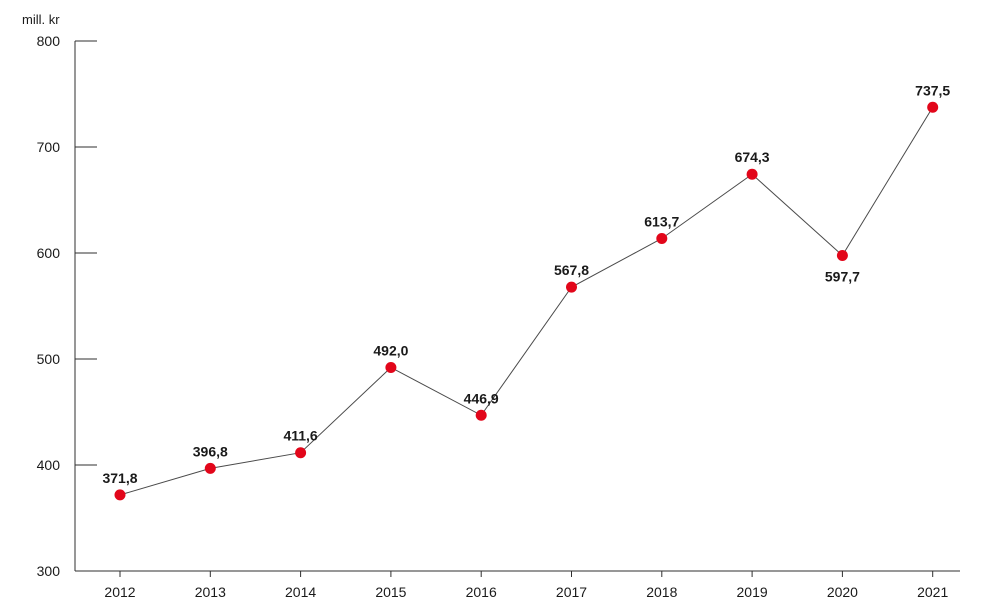  Describe the element at coordinates (752, 592) in the screenshot. I see `x-tick-label: 2019` at that location.